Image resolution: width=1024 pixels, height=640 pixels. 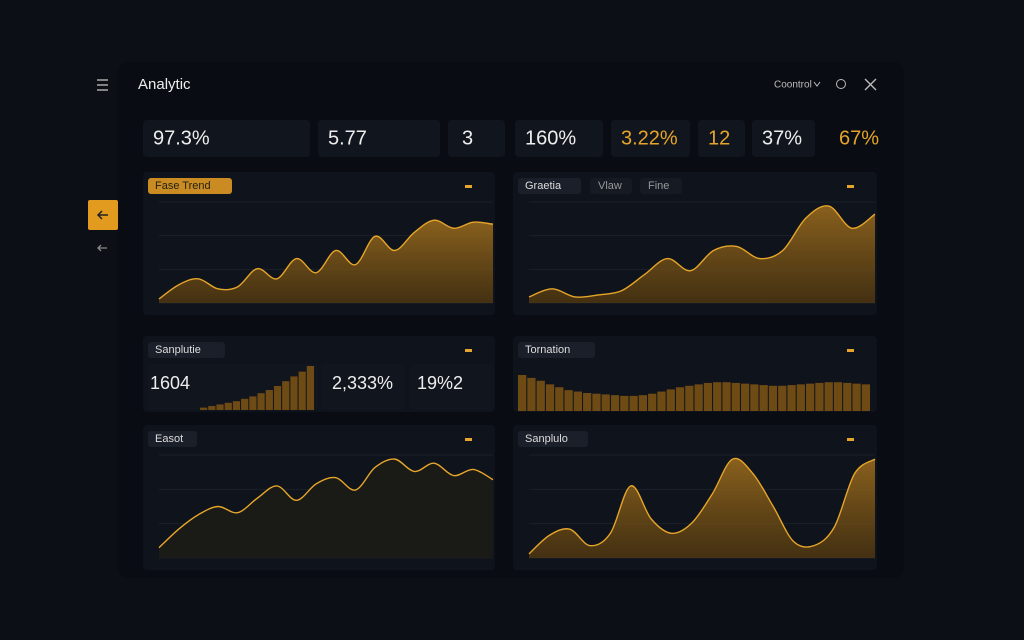 What do you see at coordinates (547, 350) in the screenshot?
I see `panel-title: Tornation` at bounding box center [547, 350].